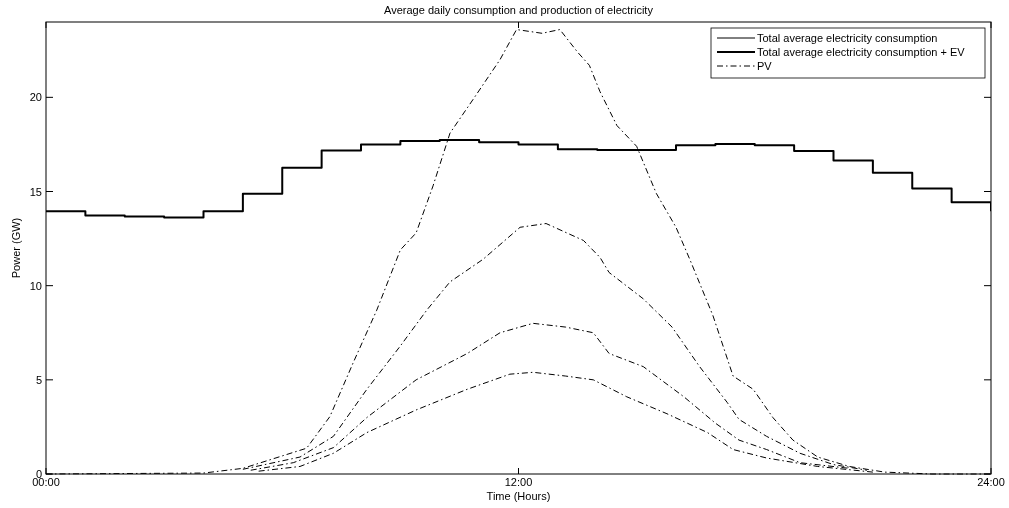  What do you see at coordinates (518, 496) in the screenshot?
I see `x-axis-title: Time (Hours)` at bounding box center [518, 496].